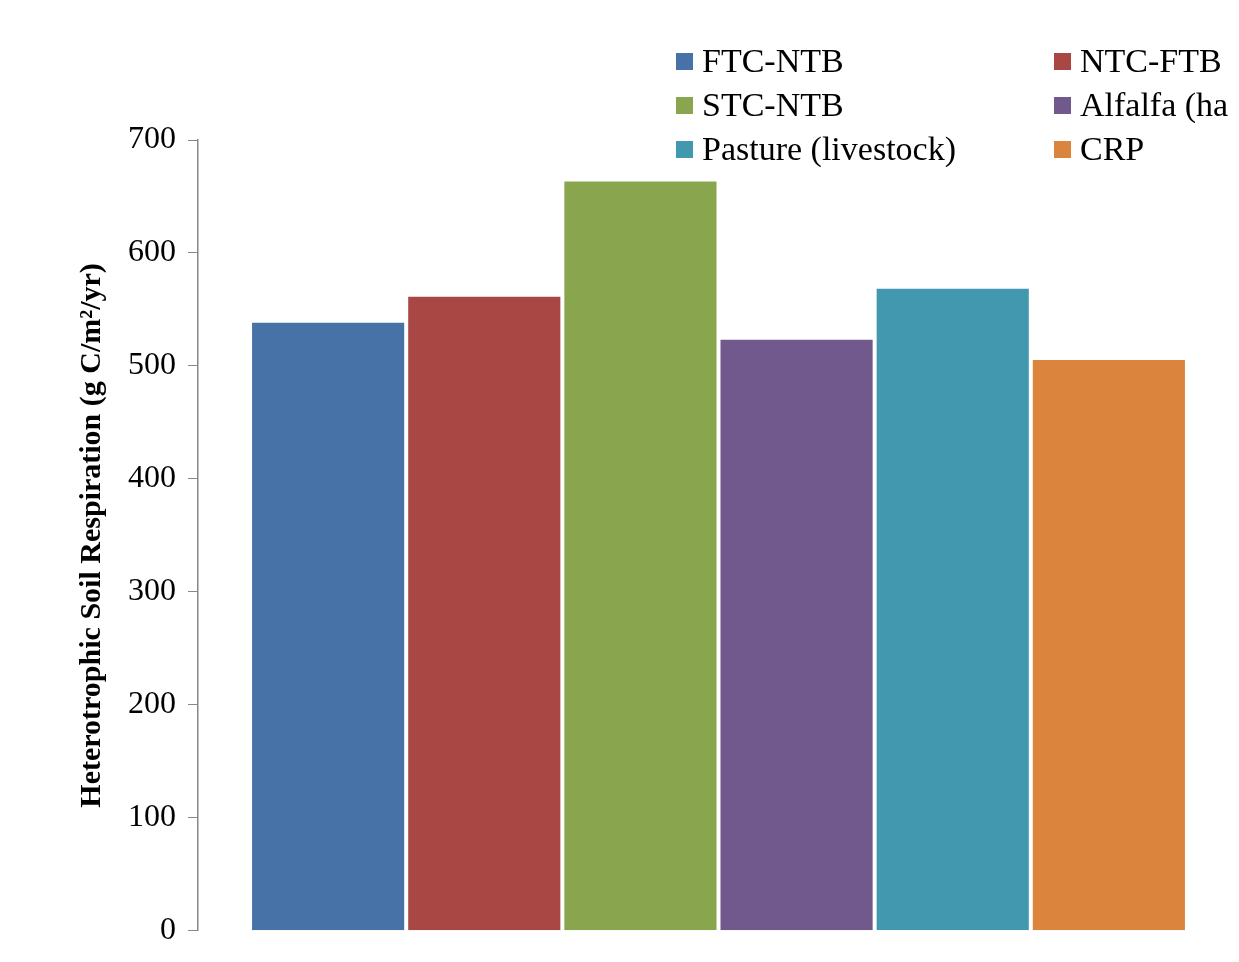 This screenshot has width=1239, height=962. What do you see at coordinates (773, 105) in the screenshot?
I see `legend-label: STC-NTB` at bounding box center [773, 105].